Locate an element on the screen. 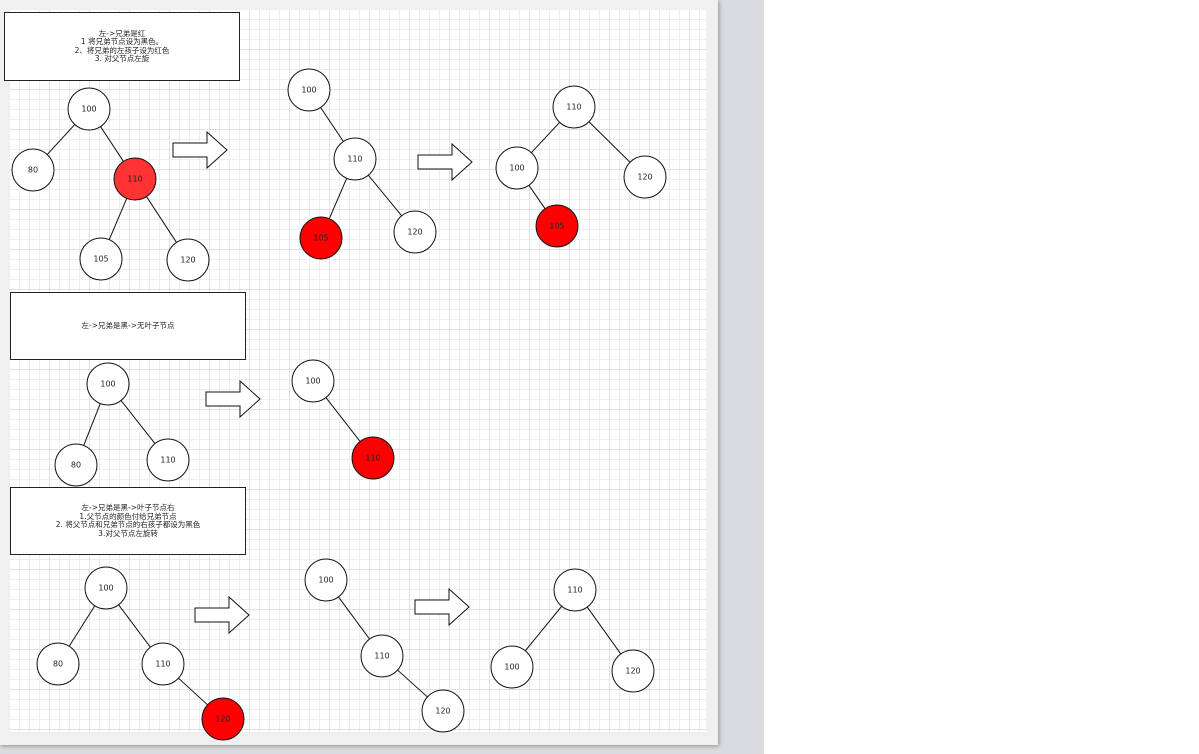 Image resolution: width=1199 pixels, height=754 pixels. note-case-2: 左->兄弟是黑->无叶子节点 is located at coordinates (128, 326).